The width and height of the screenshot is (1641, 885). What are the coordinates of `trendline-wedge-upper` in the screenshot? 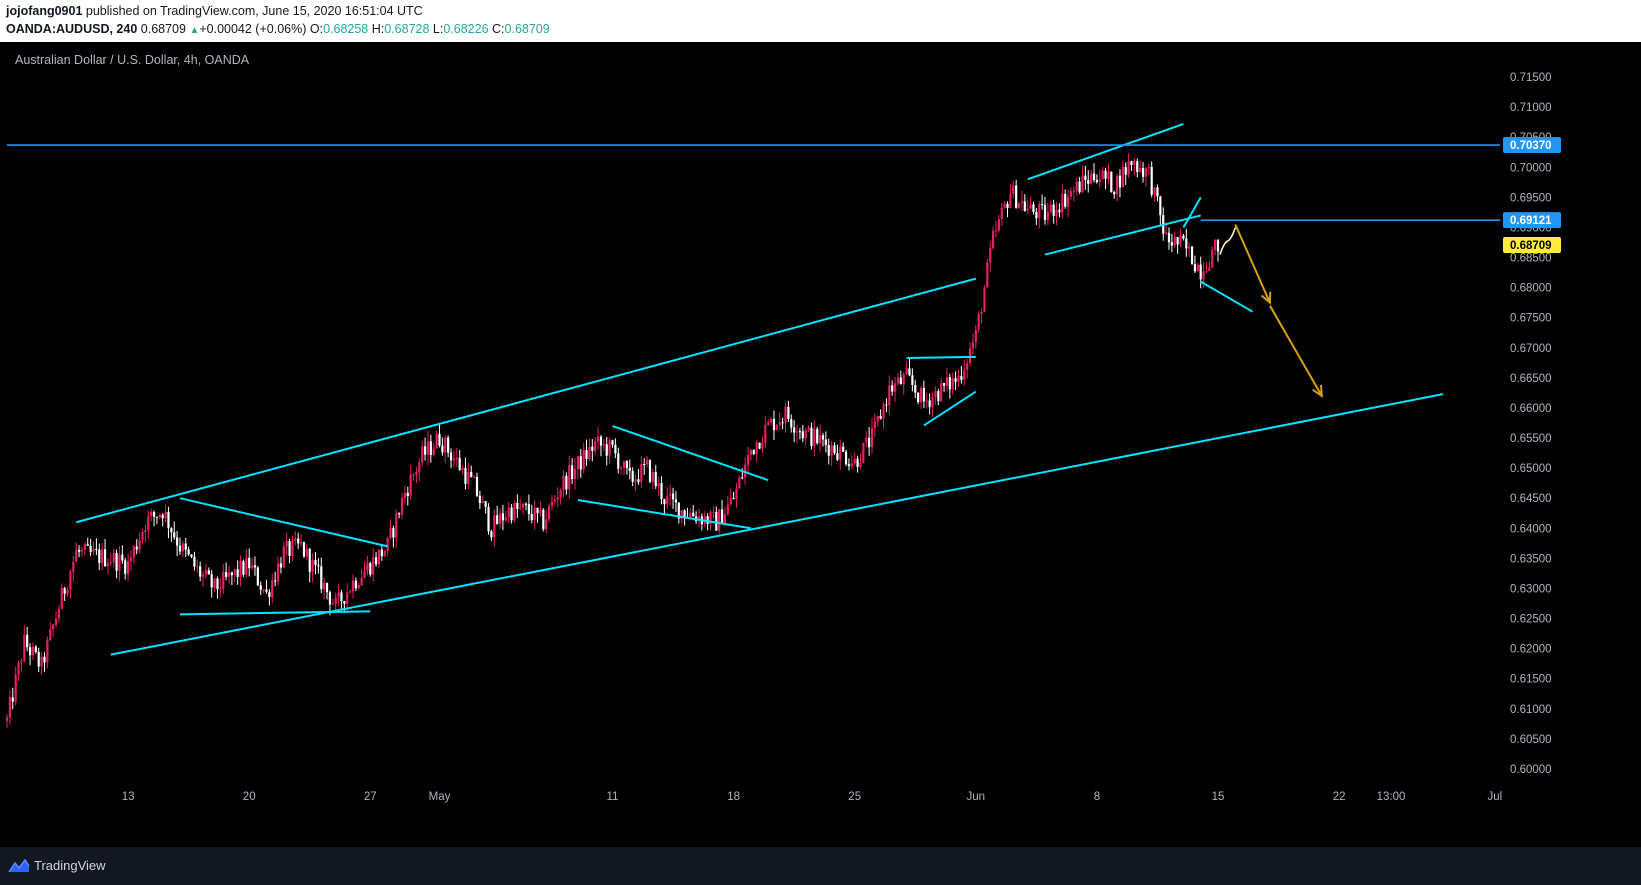 It's located at (690, 453).